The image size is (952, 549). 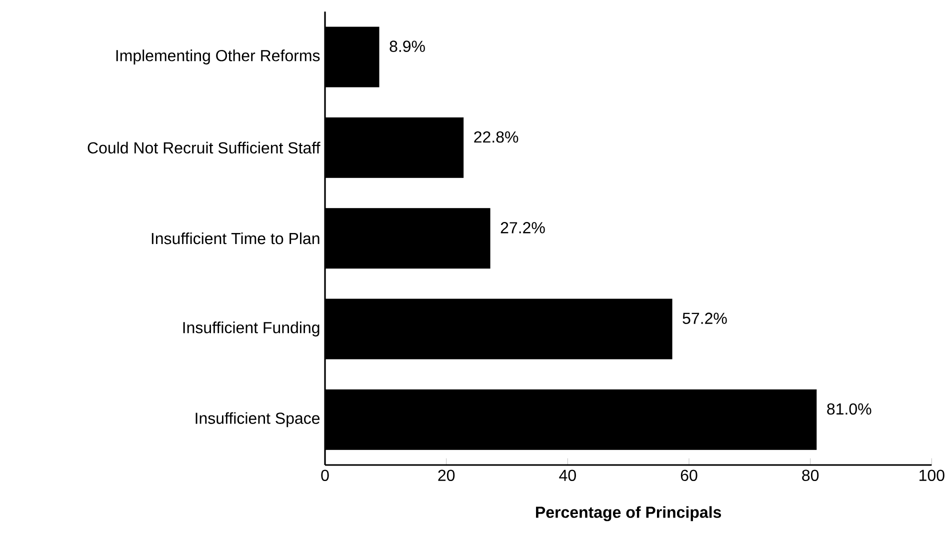 What do you see at coordinates (236, 238) in the screenshot?
I see `y-tick-label: Insufficient Time to Plan` at bounding box center [236, 238].